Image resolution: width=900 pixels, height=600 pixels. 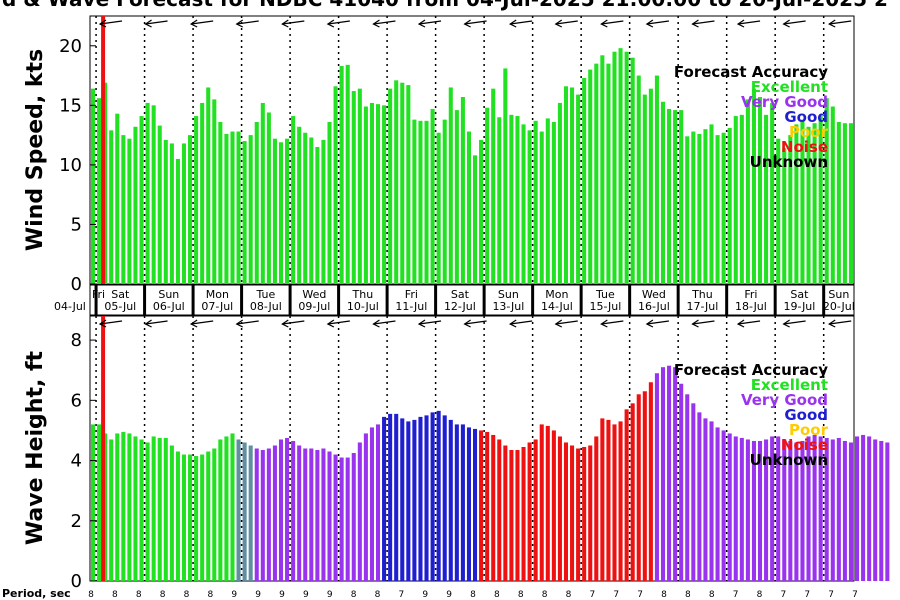 What do you see at coordinates (460, 294) in the screenshot?
I see `day-of-week-label: Sat` at bounding box center [460, 294].